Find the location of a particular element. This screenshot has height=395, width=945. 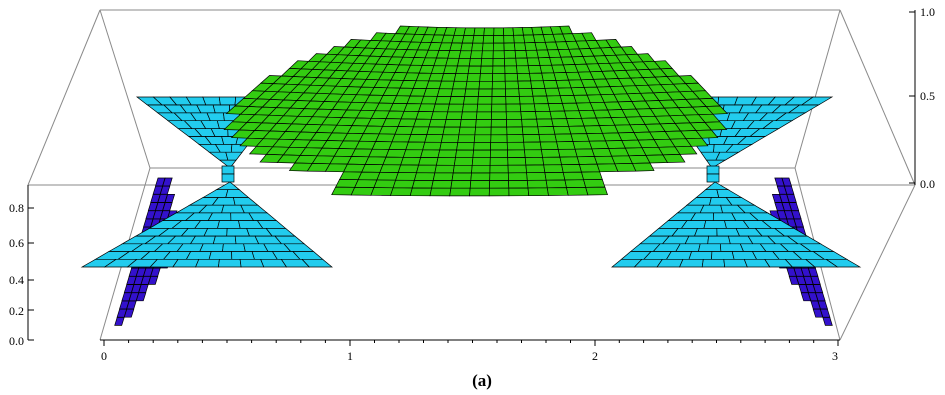

box-back-left-edge is located at coordinates (125, 89).